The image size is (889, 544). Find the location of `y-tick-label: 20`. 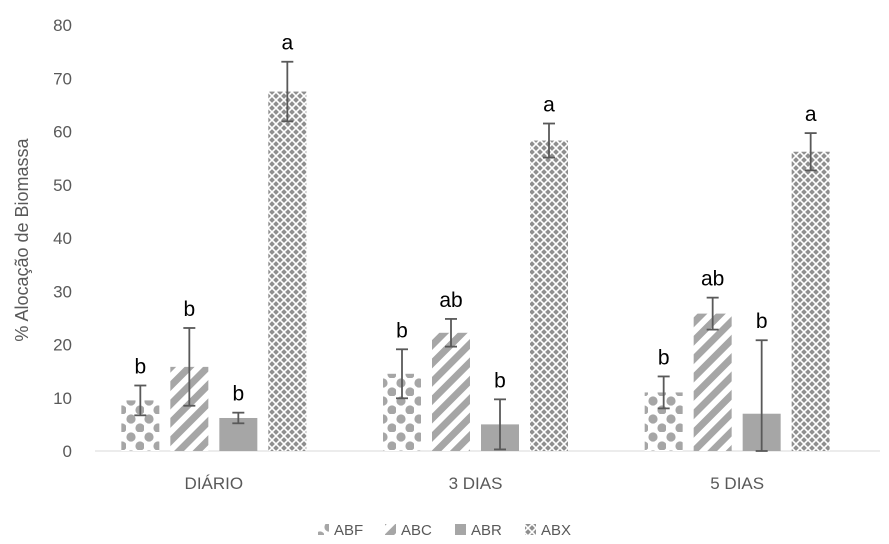

y-tick-label: 20 is located at coordinates (62, 345).